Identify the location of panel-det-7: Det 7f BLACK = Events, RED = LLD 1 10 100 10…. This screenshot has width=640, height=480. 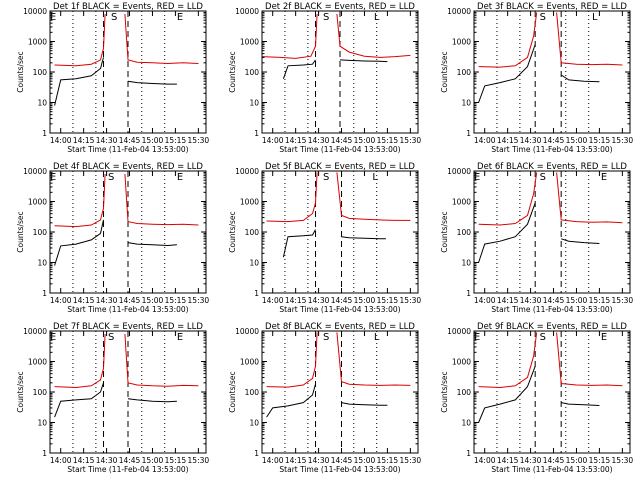
(112, 398).